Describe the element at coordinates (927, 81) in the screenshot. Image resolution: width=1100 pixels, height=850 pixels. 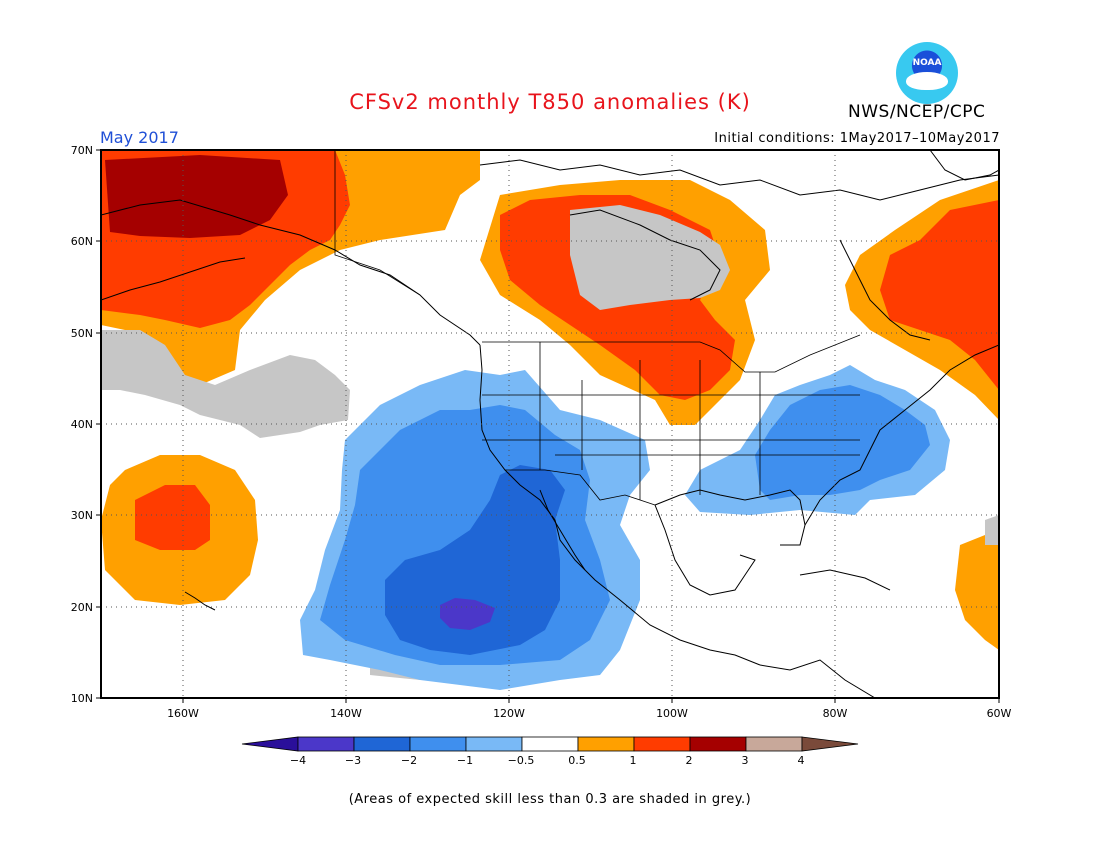
I see `noaa-logo-wing` at that location.